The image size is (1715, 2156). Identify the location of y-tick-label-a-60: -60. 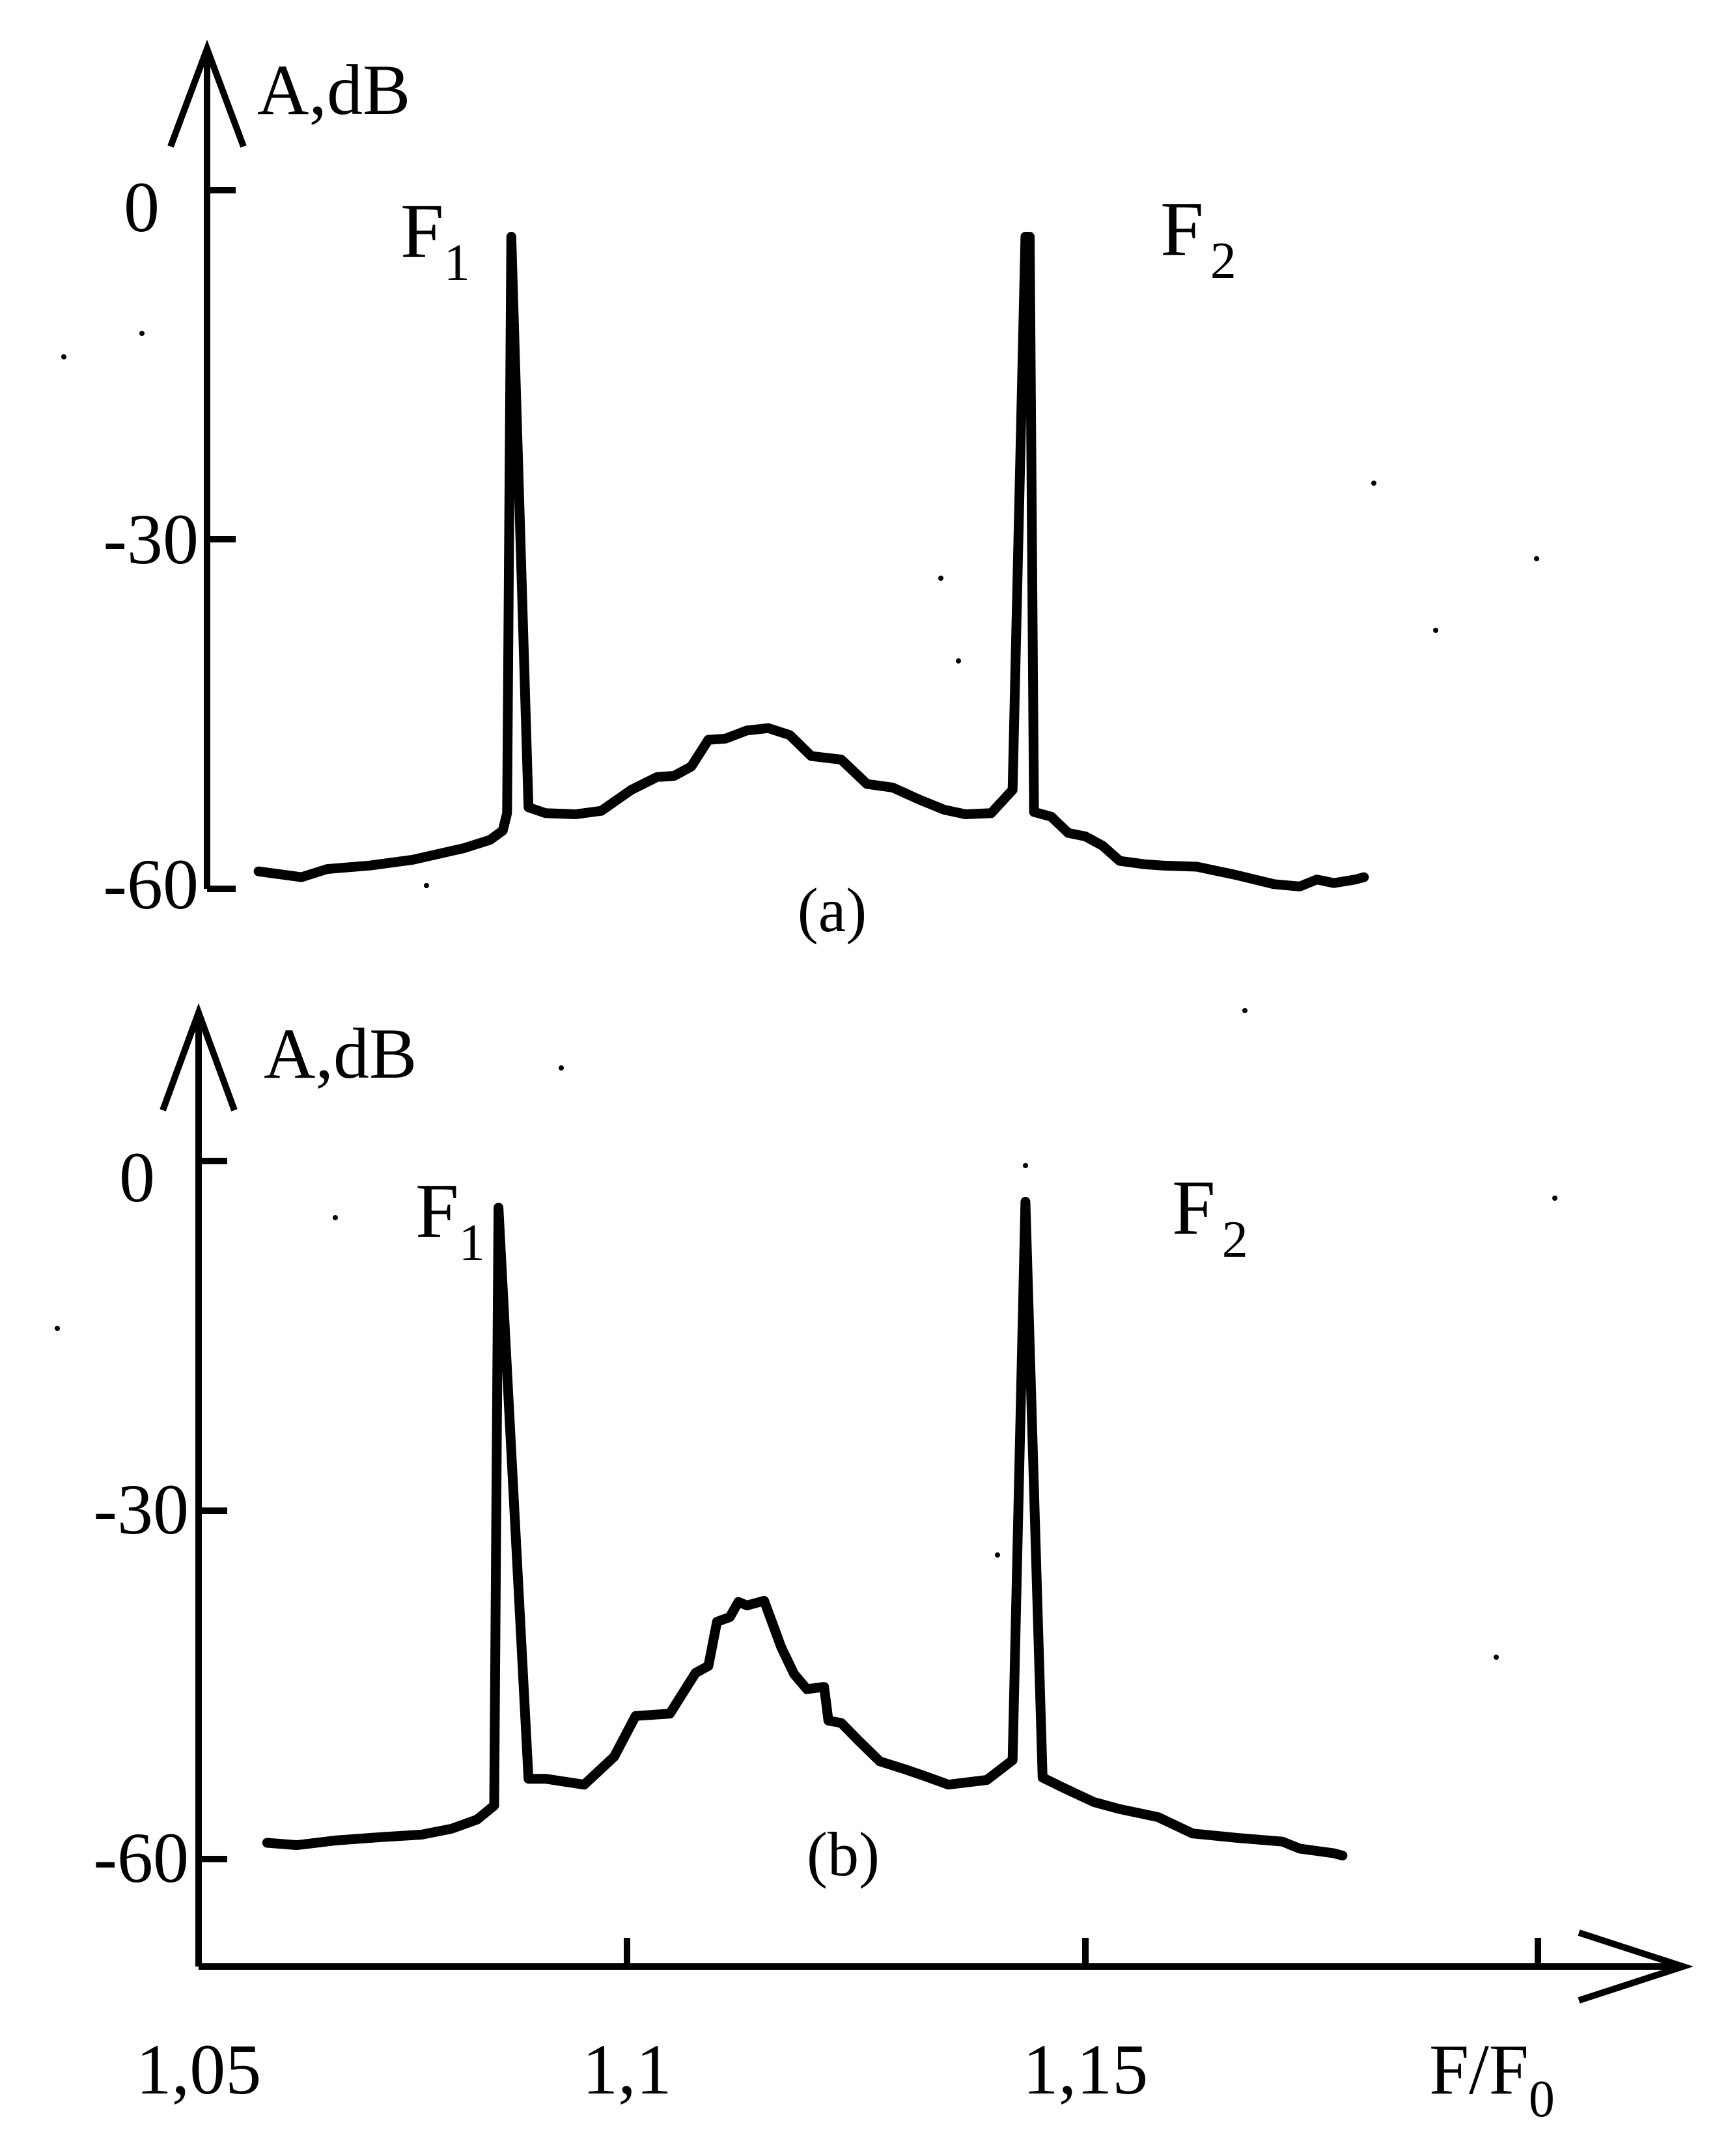
(151, 885).